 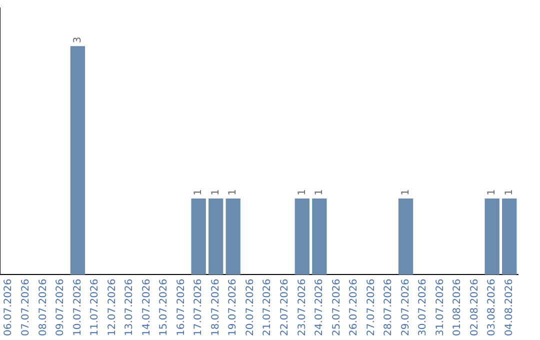 I want to click on x-tick-label: 27.07.2026, so click(x=371, y=307).